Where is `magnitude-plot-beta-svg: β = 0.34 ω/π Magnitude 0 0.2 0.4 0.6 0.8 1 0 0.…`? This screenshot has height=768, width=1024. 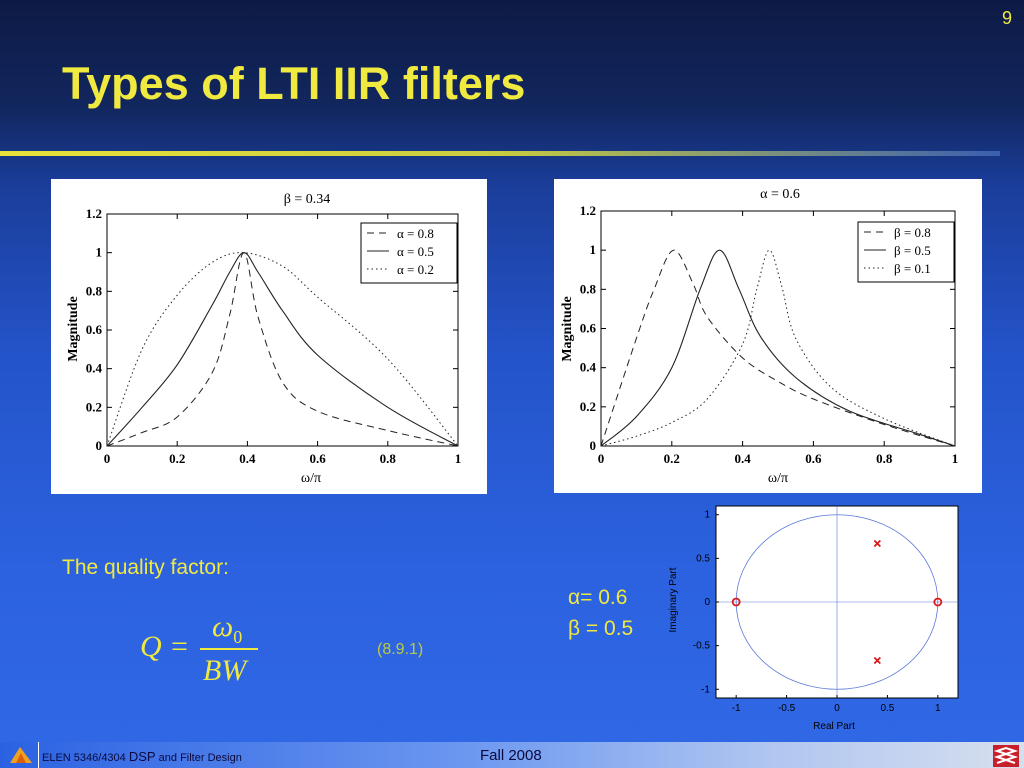
magnitude-plot-beta-svg: β = 0.34 ω/π Magnitude 0 0.2 0.4 0.6 0.8 1 0 0.… is located at coordinates (264, 339).